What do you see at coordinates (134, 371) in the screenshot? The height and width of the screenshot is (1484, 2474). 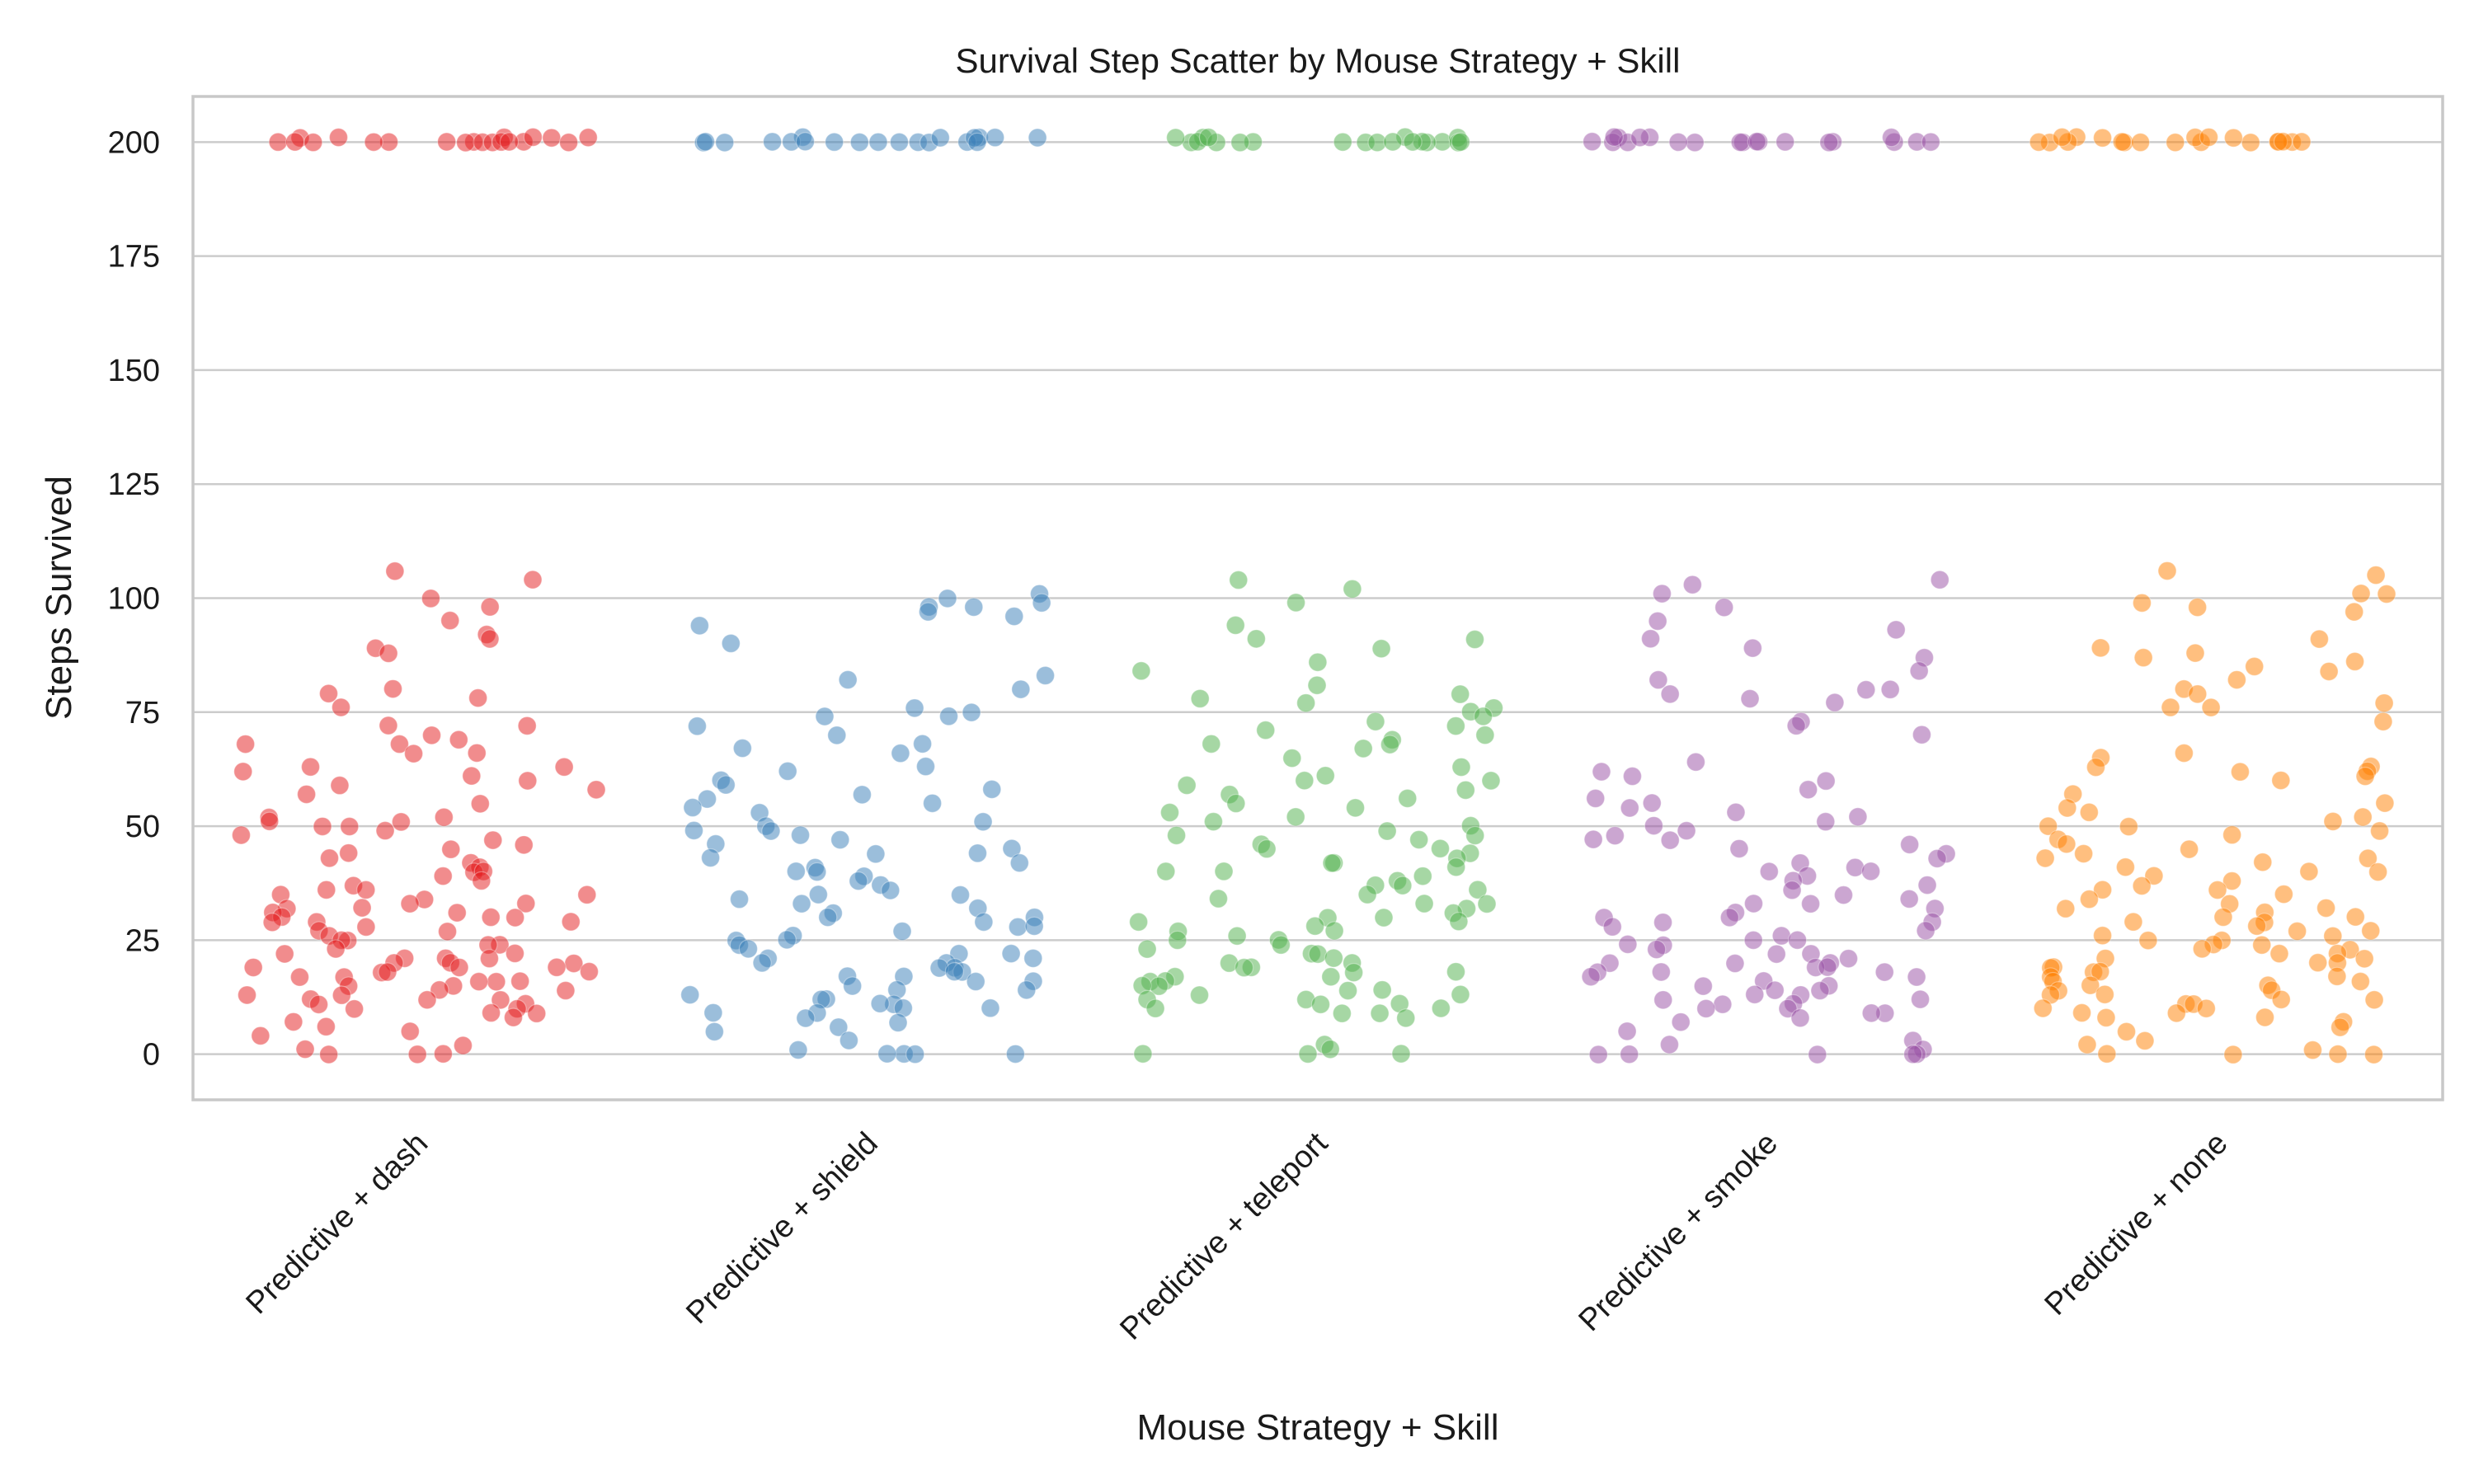 I see `y-tick-label: 150` at bounding box center [134, 371].